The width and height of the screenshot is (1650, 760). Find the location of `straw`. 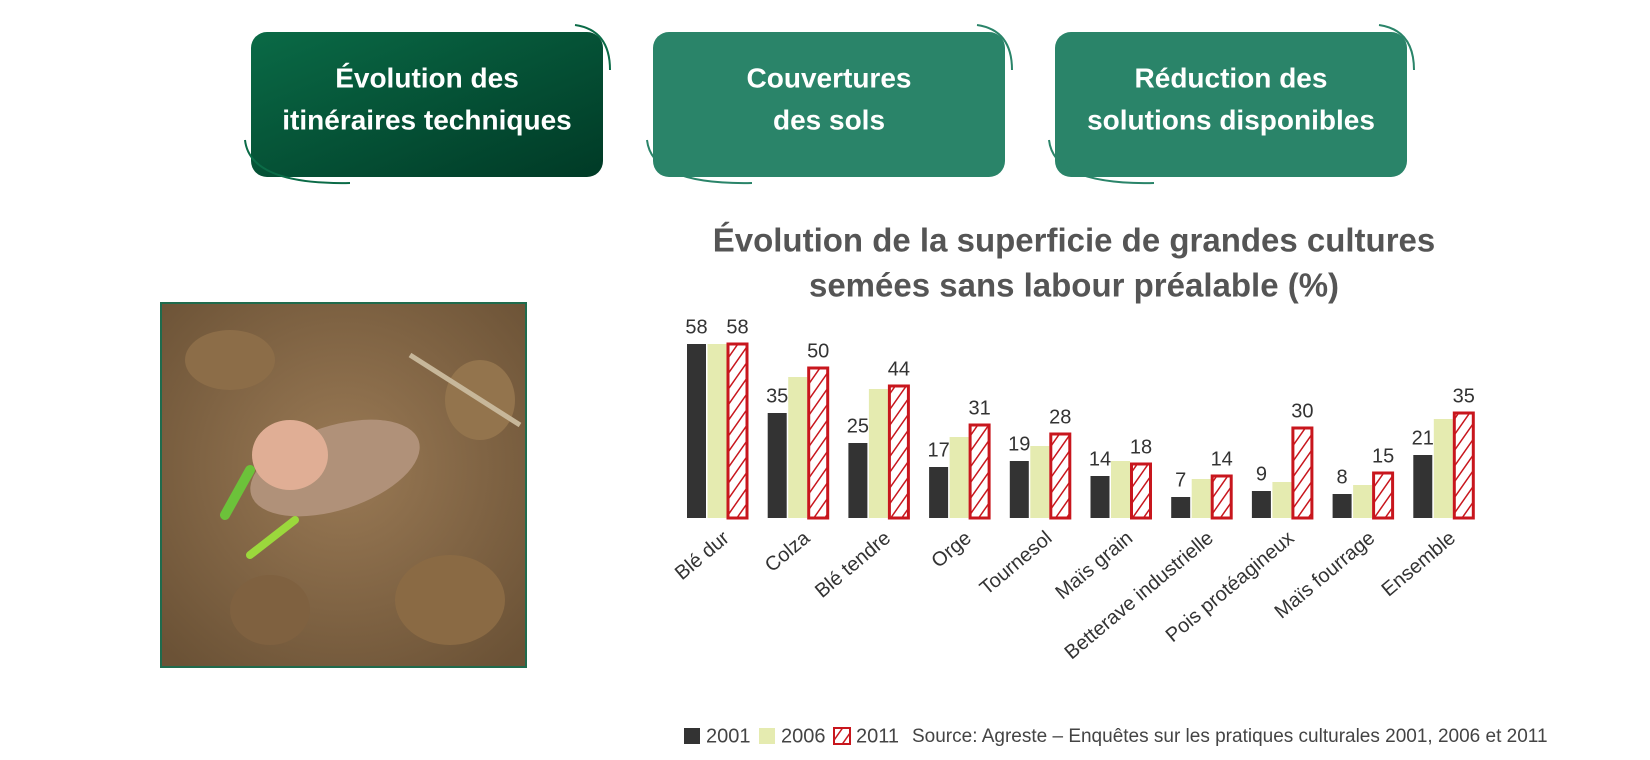

straw is located at coordinates (465, 390).